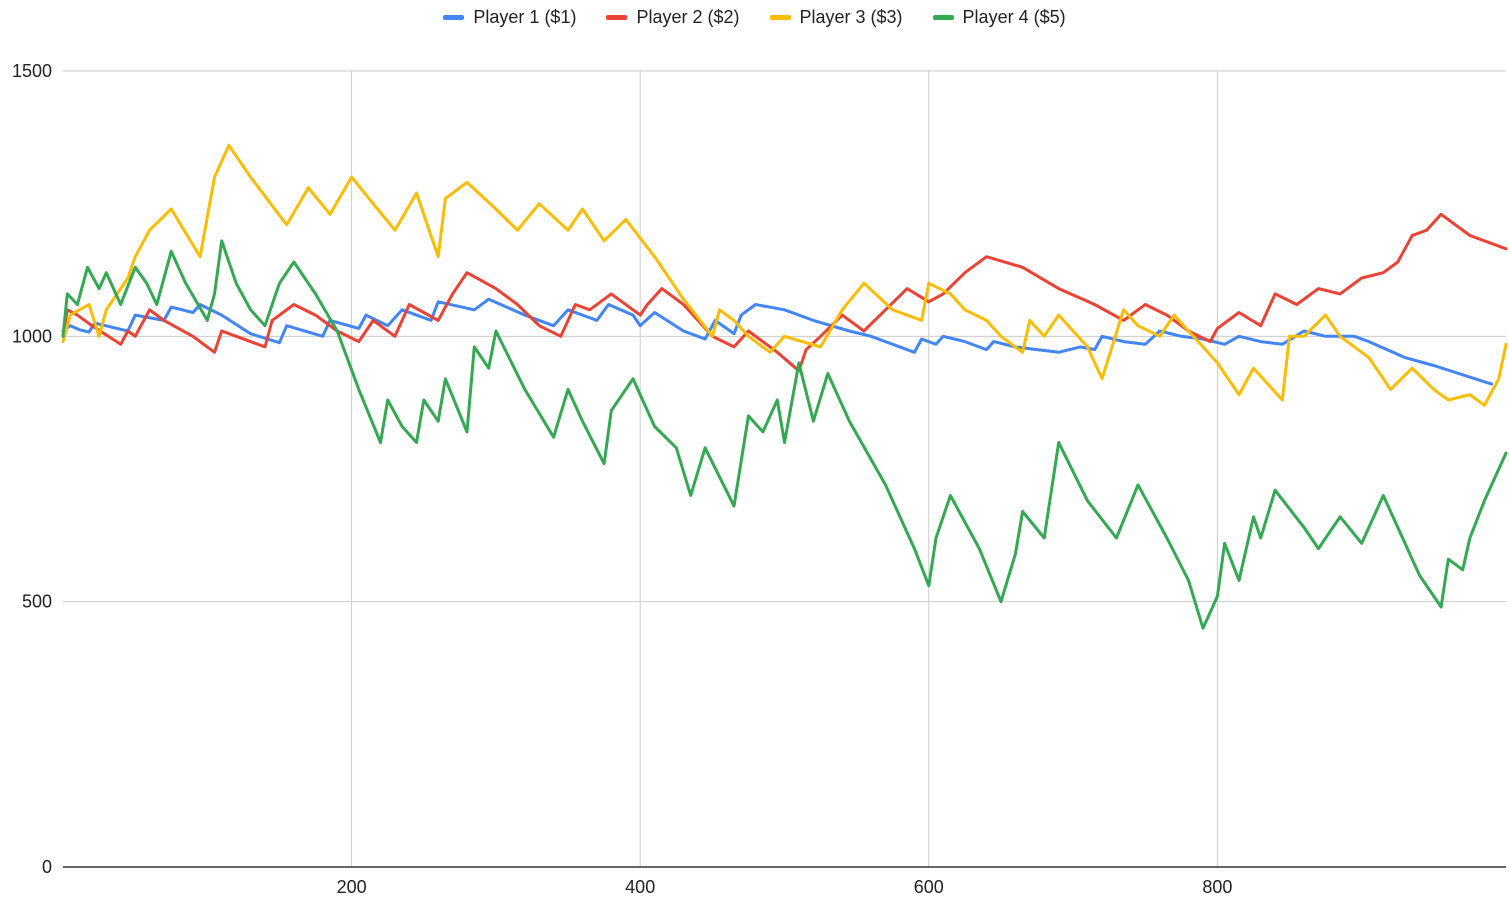 The height and width of the screenshot is (903, 1509). What do you see at coordinates (47, 867) in the screenshot?
I see `y-tick-label-0: 0` at bounding box center [47, 867].